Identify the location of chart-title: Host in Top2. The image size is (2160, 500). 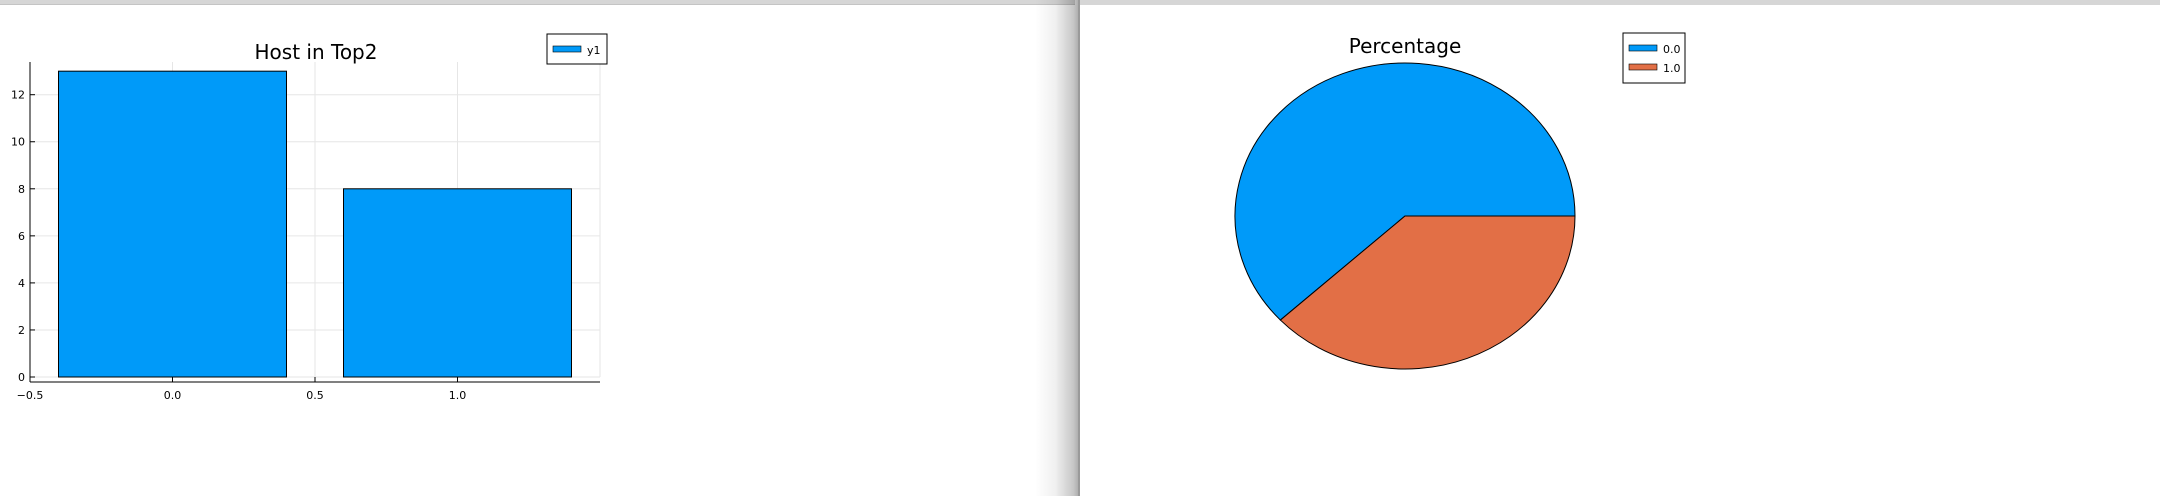
(316, 52).